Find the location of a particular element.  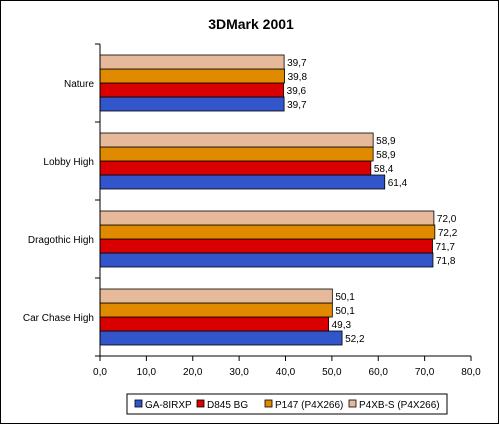

x-tick-label: 30,0 is located at coordinates (239, 372).